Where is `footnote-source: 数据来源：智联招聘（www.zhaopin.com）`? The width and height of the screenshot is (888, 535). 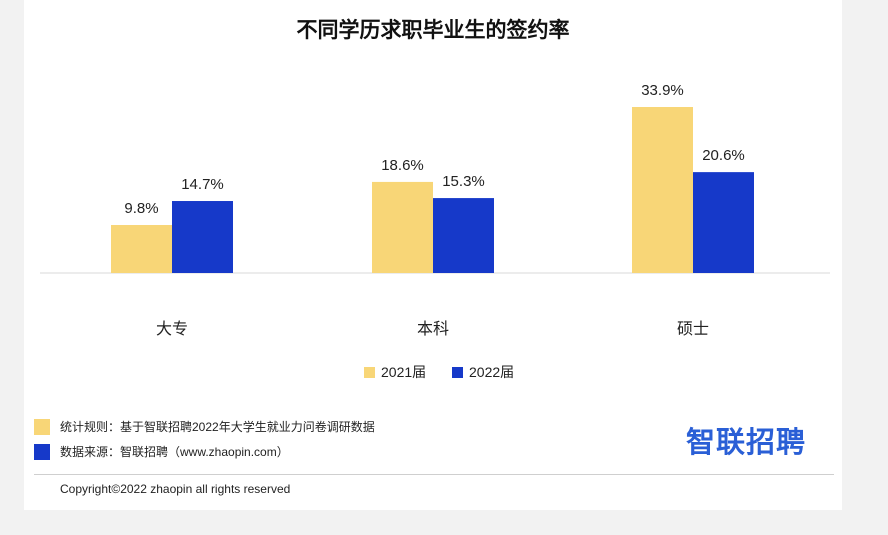 footnote-source: 数据来源：智联招聘（www.zhaopin.com） is located at coordinates (161, 451).